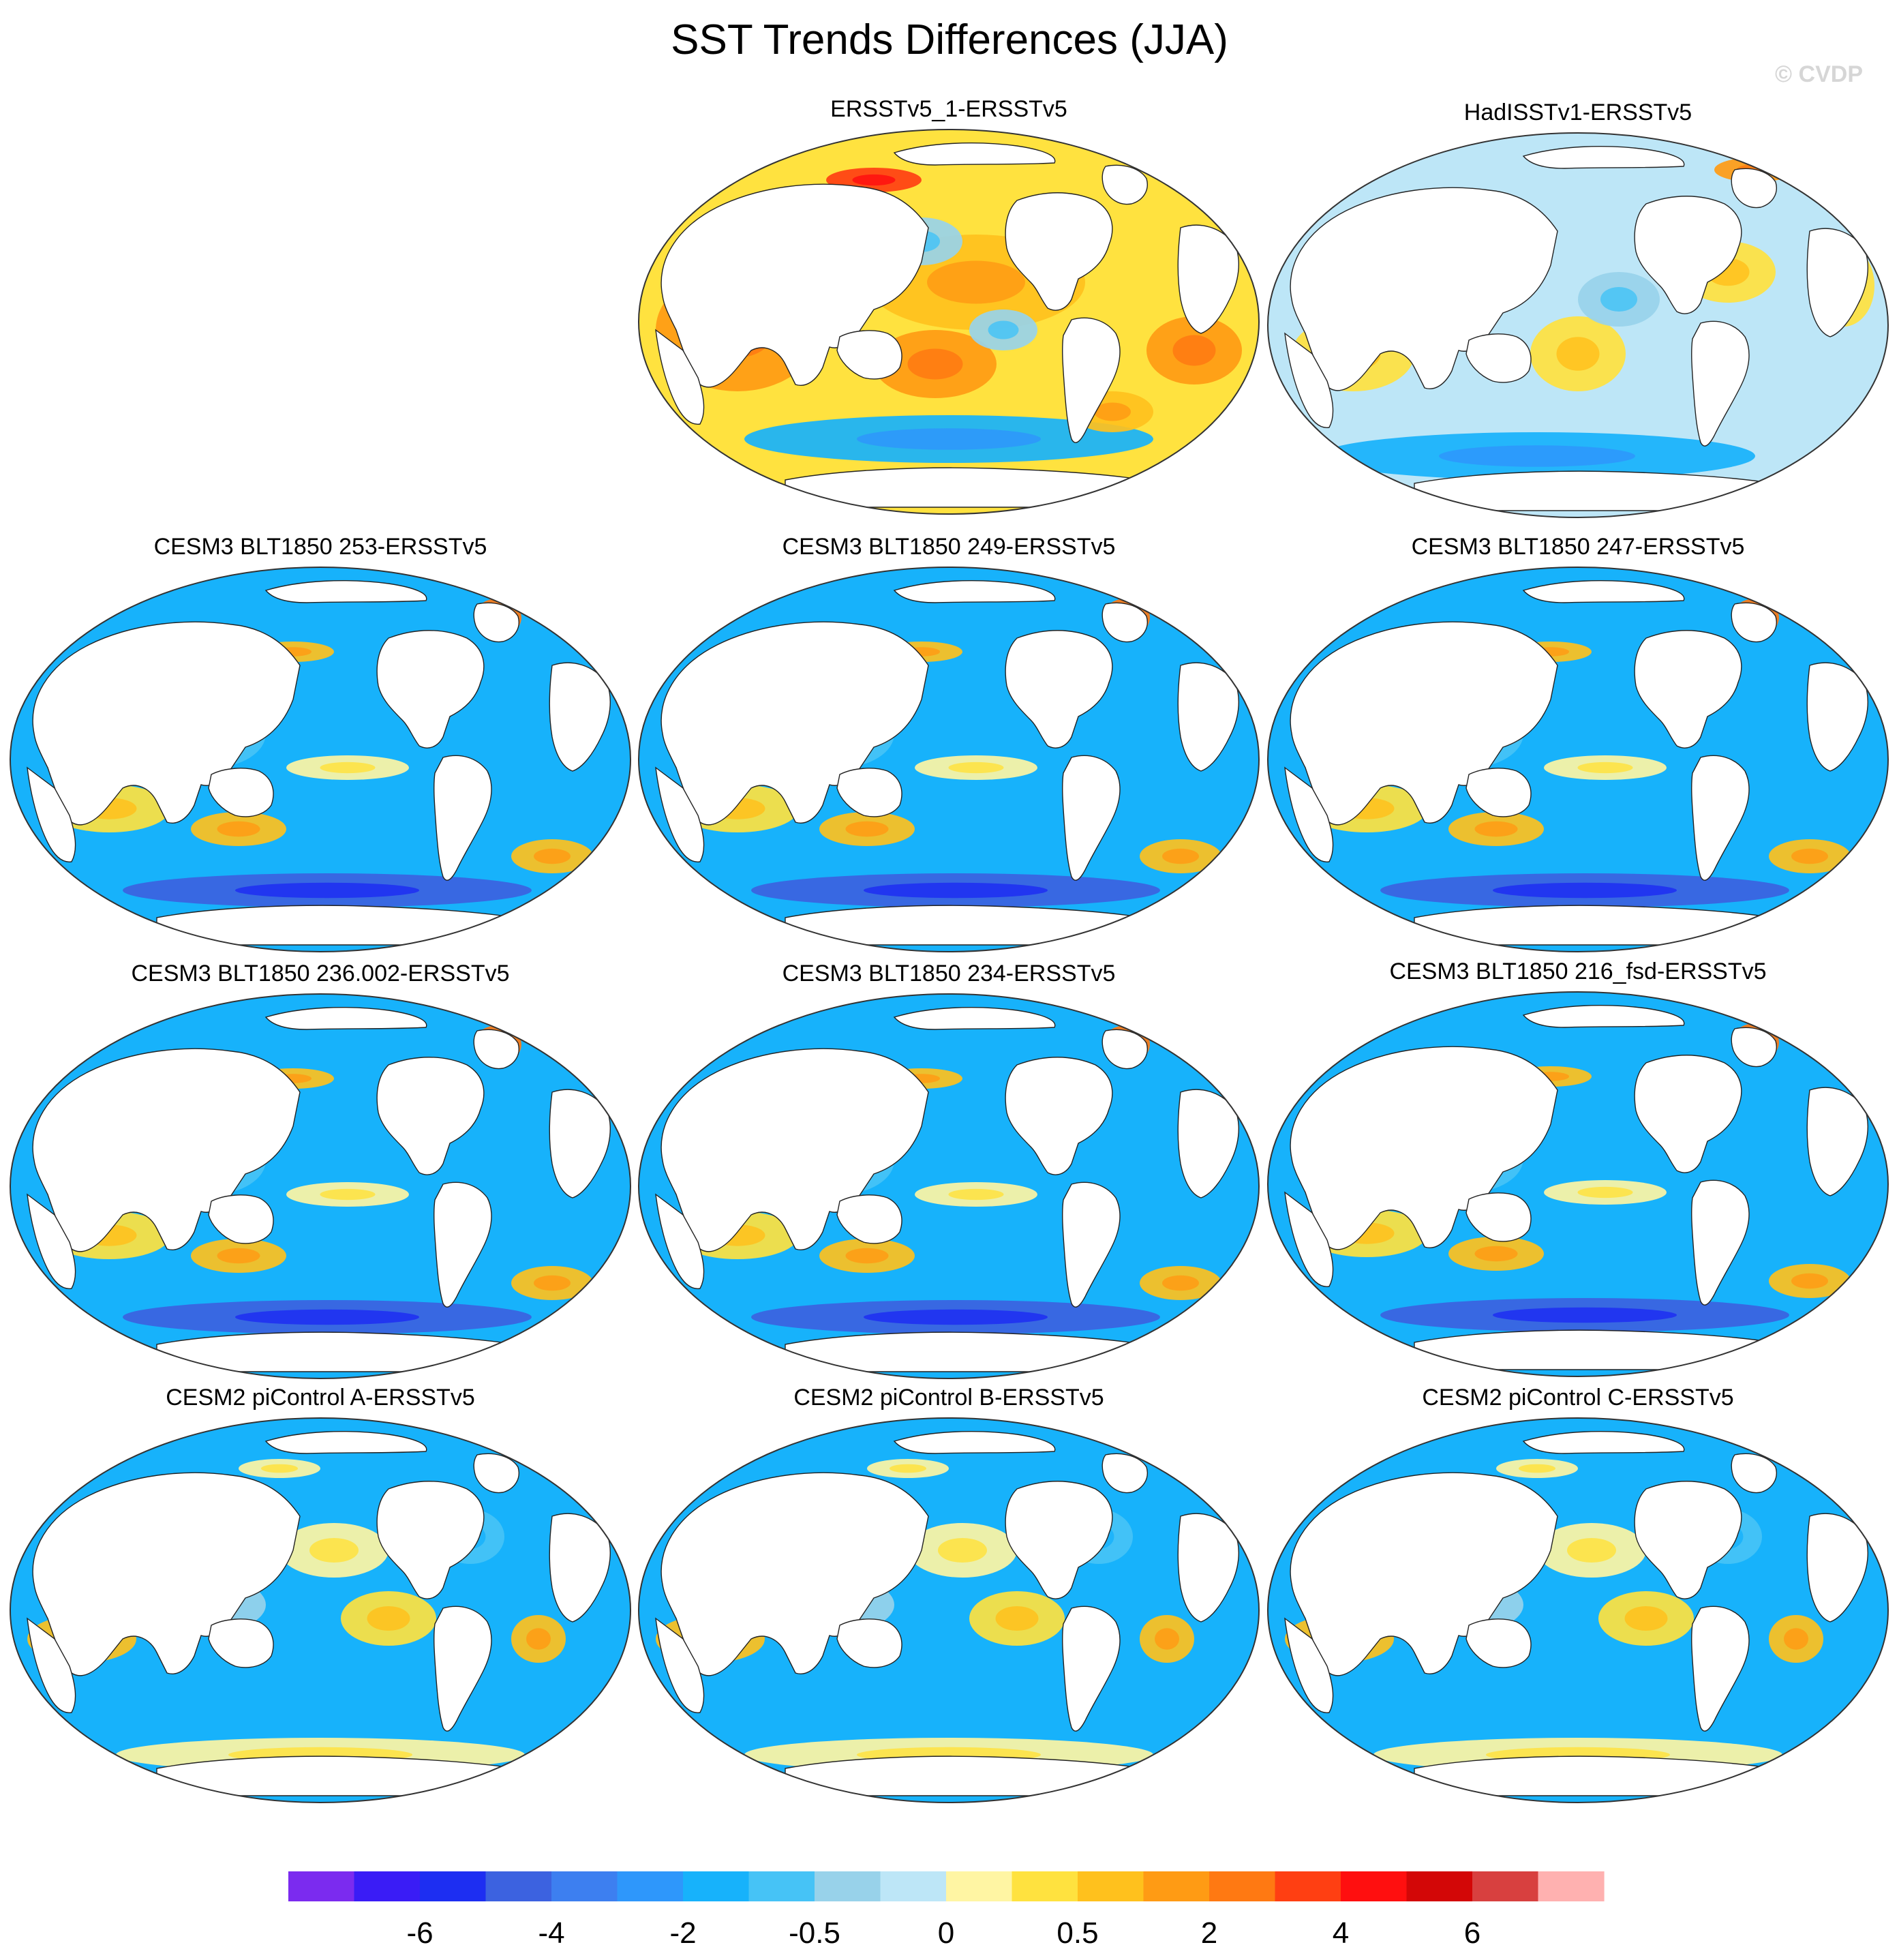 Image resolution: width=1899 pixels, height=1960 pixels. What do you see at coordinates (1578, 971) in the screenshot?
I see `panel-title: CESM3 BLT1850 216_fsd-ERSSTv5` at bounding box center [1578, 971].